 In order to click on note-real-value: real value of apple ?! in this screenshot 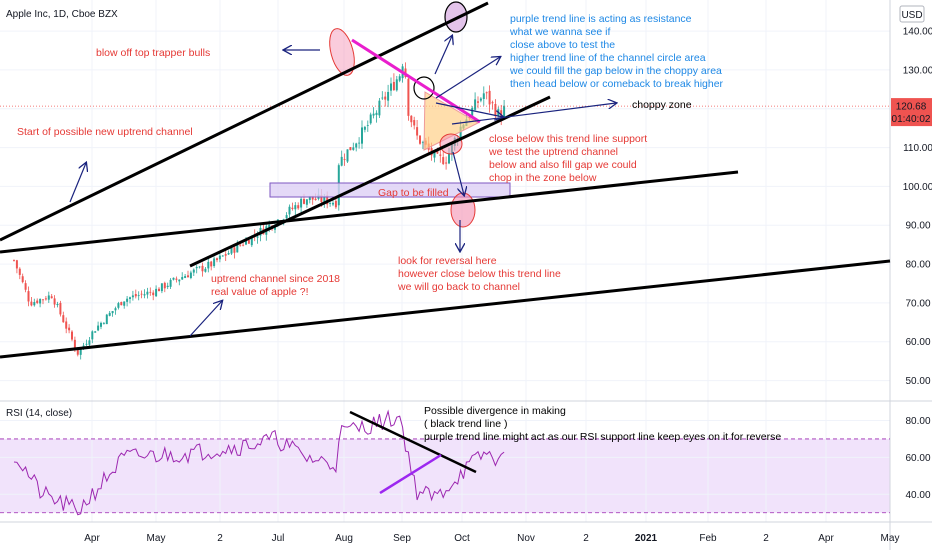, I will do `click(259, 292)`.